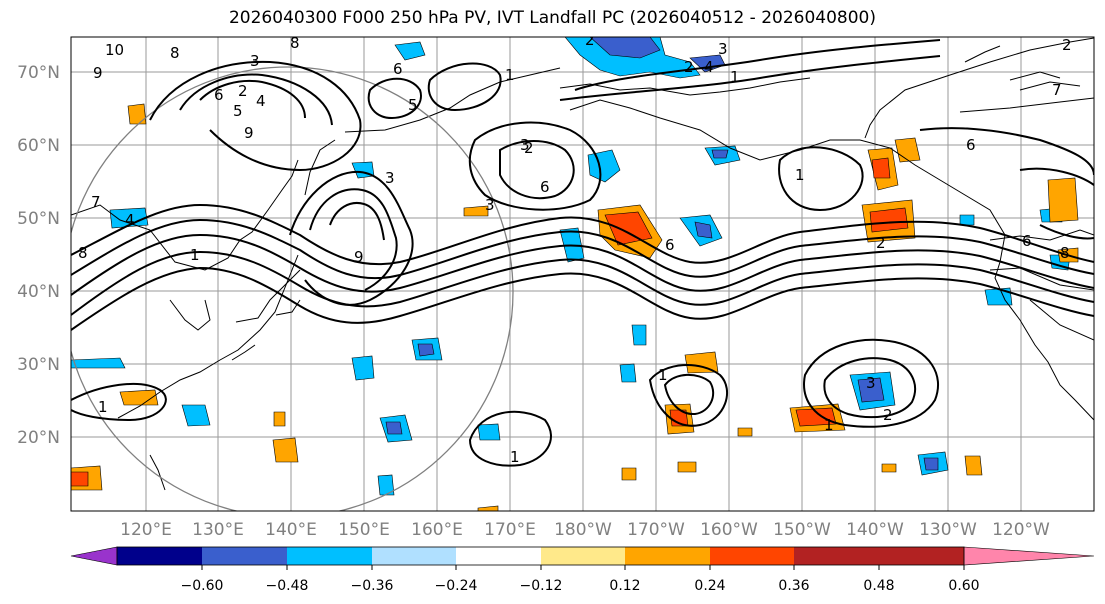 The height and width of the screenshot is (604, 1105). Describe the element at coordinates (709, 586) in the screenshot. I see `colorbar-tick-label: 0.24` at that location.